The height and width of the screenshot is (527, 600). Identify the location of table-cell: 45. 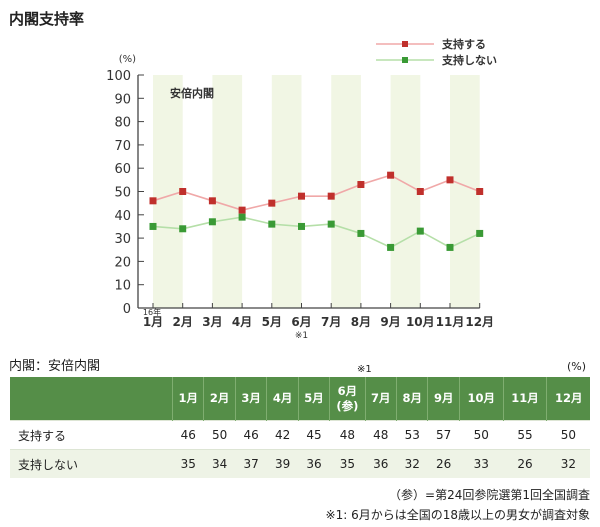
(314, 435).